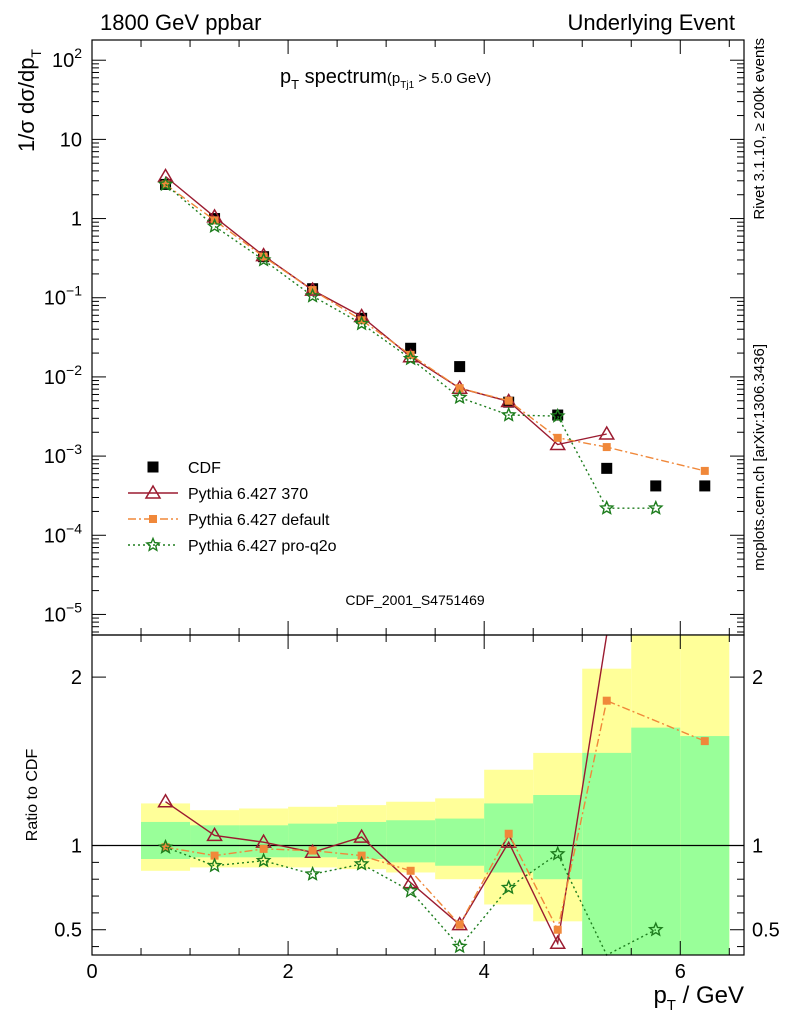 The image size is (786, 1024). I want to click on ratio-y-tick-label: 2, so click(76, 678).